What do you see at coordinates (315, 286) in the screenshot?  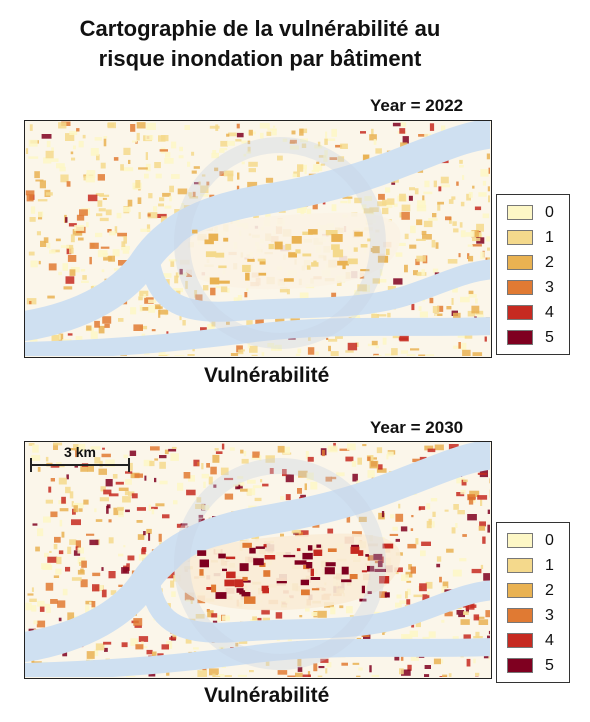 I see `river-channel` at bounding box center [315, 286].